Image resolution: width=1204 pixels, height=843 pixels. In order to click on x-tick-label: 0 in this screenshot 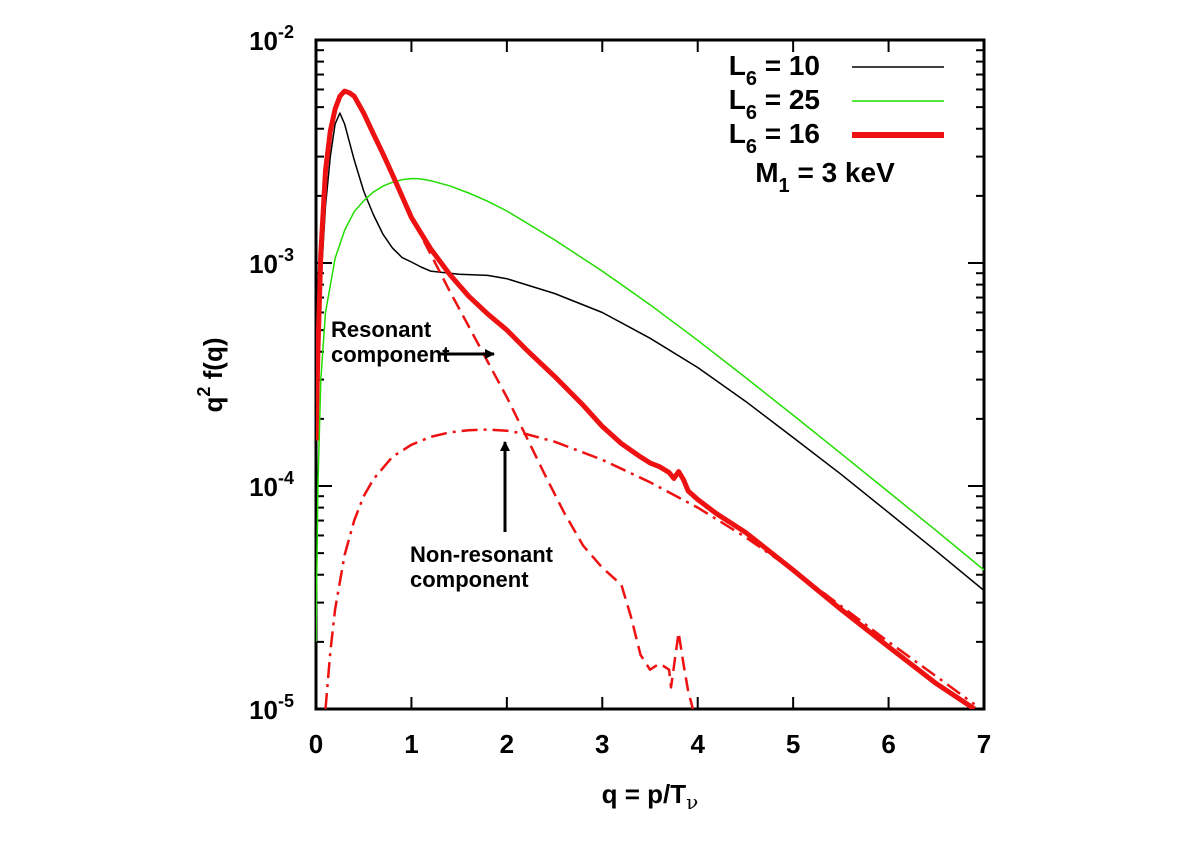, I will do `click(316, 744)`.